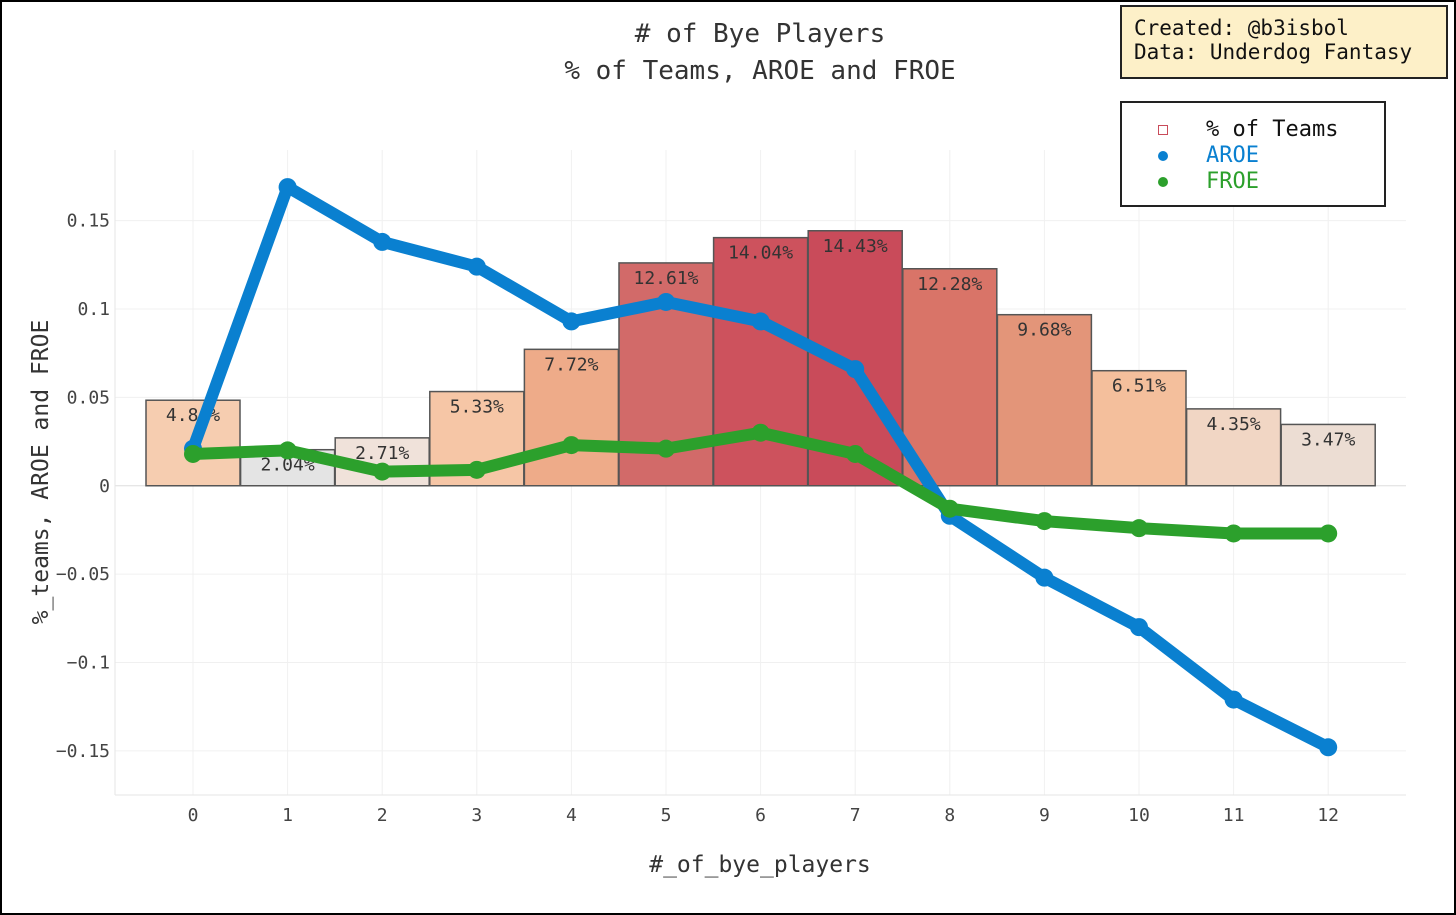 This screenshot has width=1456, height=915. Describe the element at coordinates (1139, 386) in the screenshot. I see `bar-data-label: 6.51%` at that location.